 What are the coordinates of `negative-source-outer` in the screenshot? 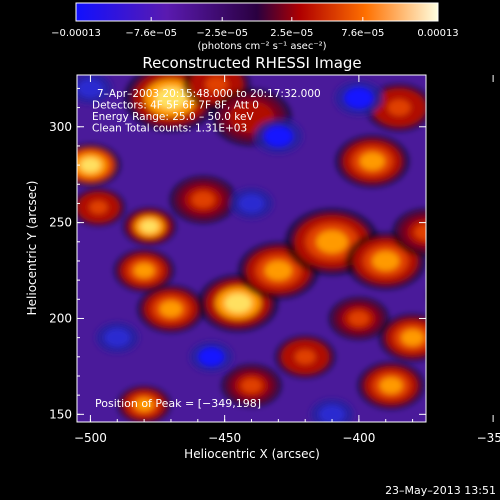 It's located at (453, 184).